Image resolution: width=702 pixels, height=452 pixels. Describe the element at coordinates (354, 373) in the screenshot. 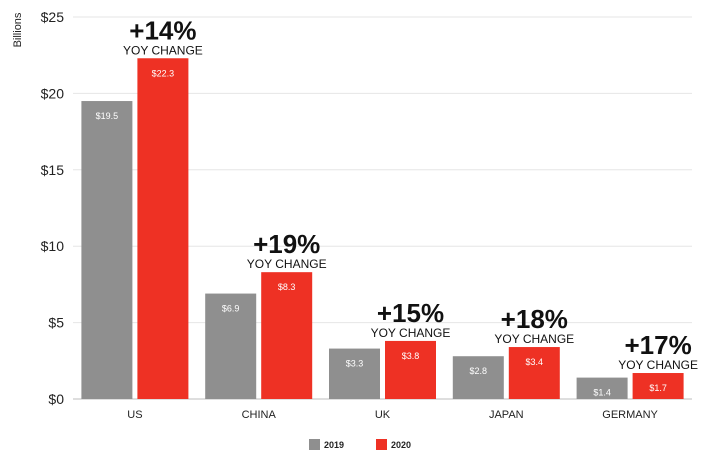

I see `bar-2019-uk` at that location.